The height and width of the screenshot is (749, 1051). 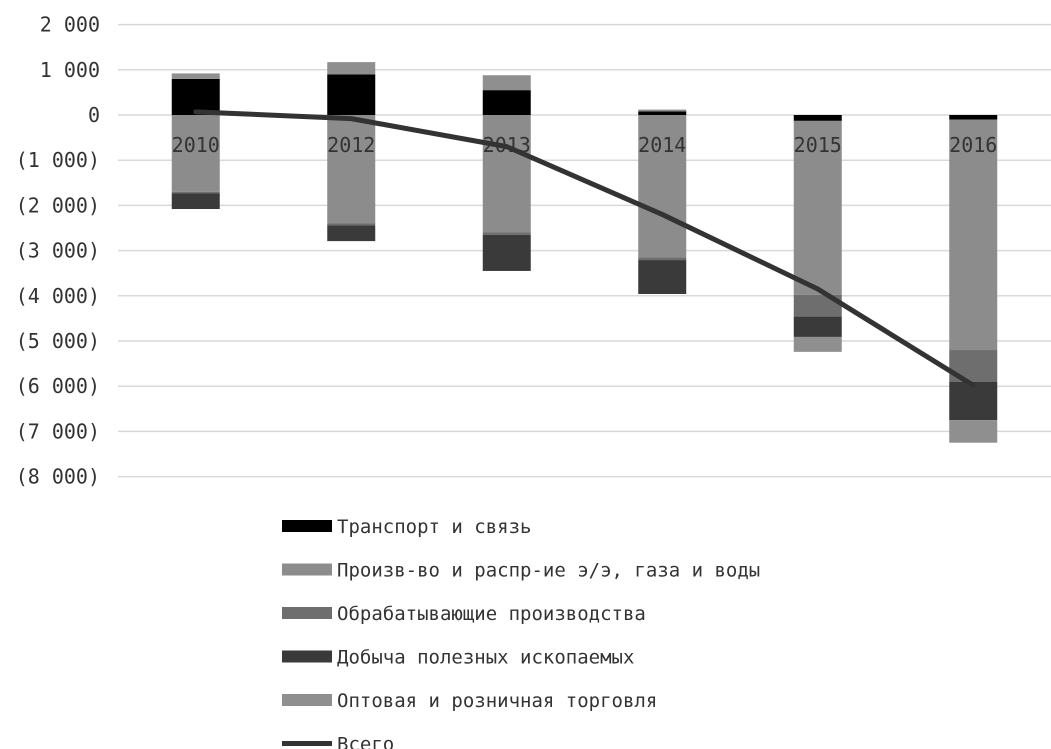 I want to click on x-category-label: 2015, so click(x=818, y=145).